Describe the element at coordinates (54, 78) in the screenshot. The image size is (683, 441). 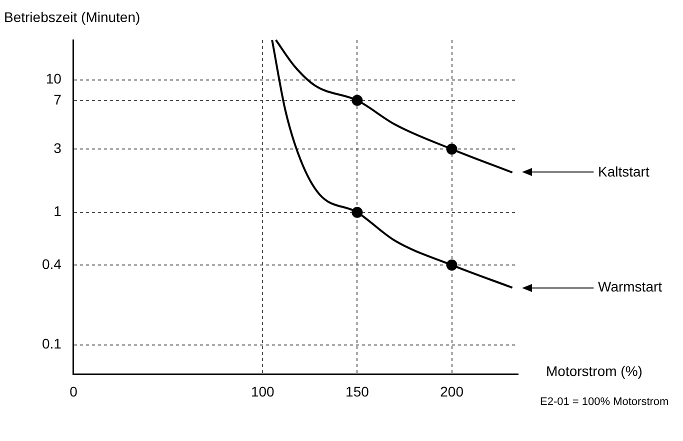
I see `y-tick-label: 10` at that location.